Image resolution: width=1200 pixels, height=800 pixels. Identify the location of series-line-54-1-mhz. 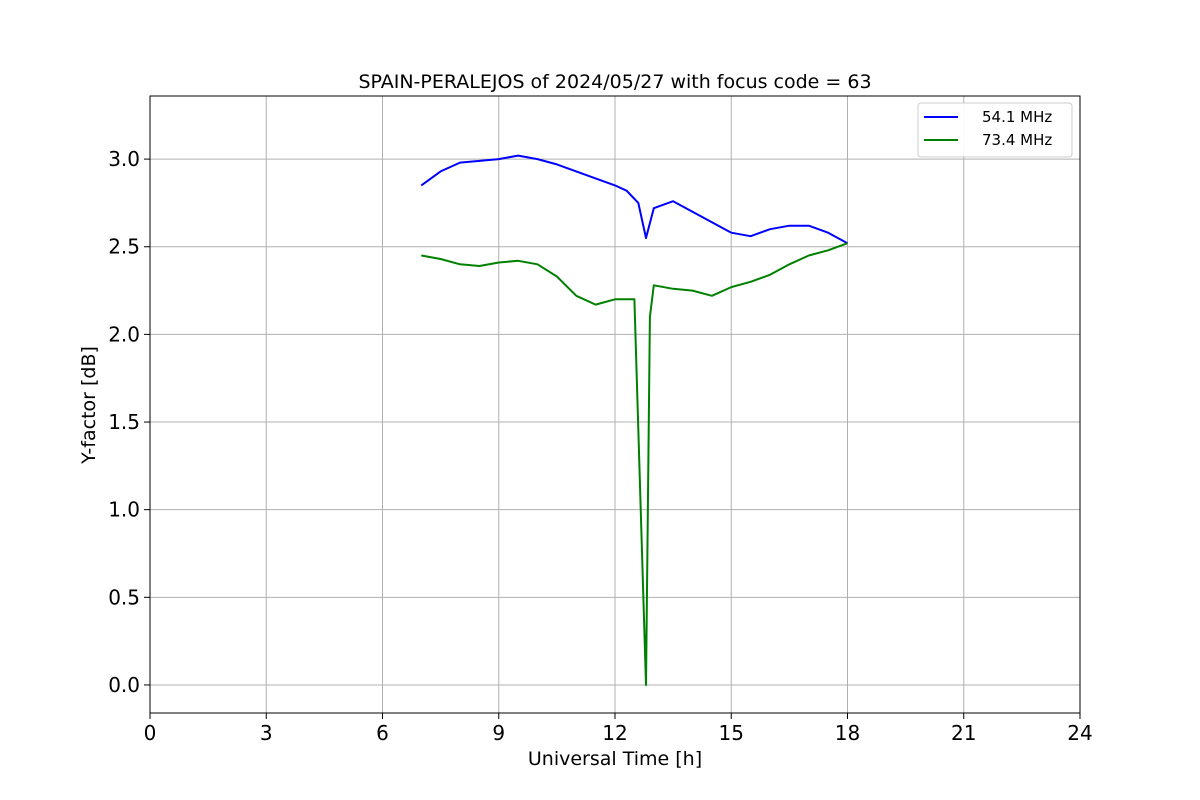
(634, 199).